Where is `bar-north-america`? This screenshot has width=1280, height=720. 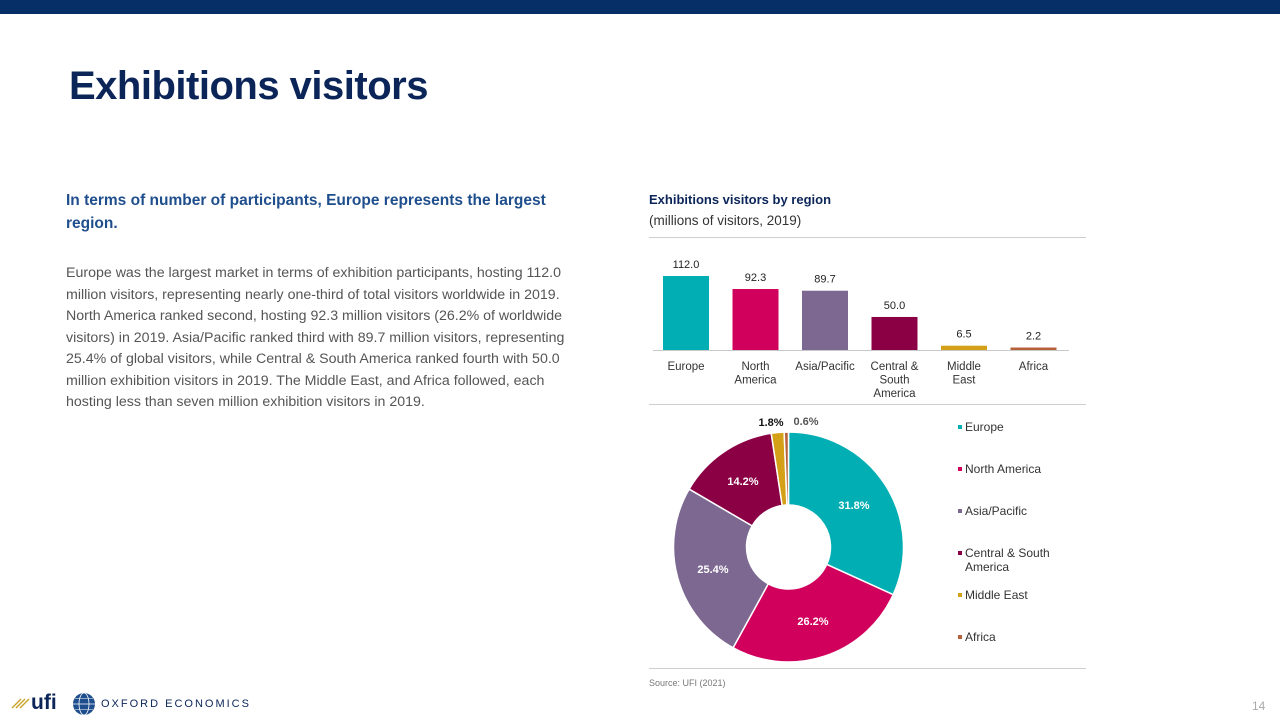 bar-north-america is located at coordinates (755, 319).